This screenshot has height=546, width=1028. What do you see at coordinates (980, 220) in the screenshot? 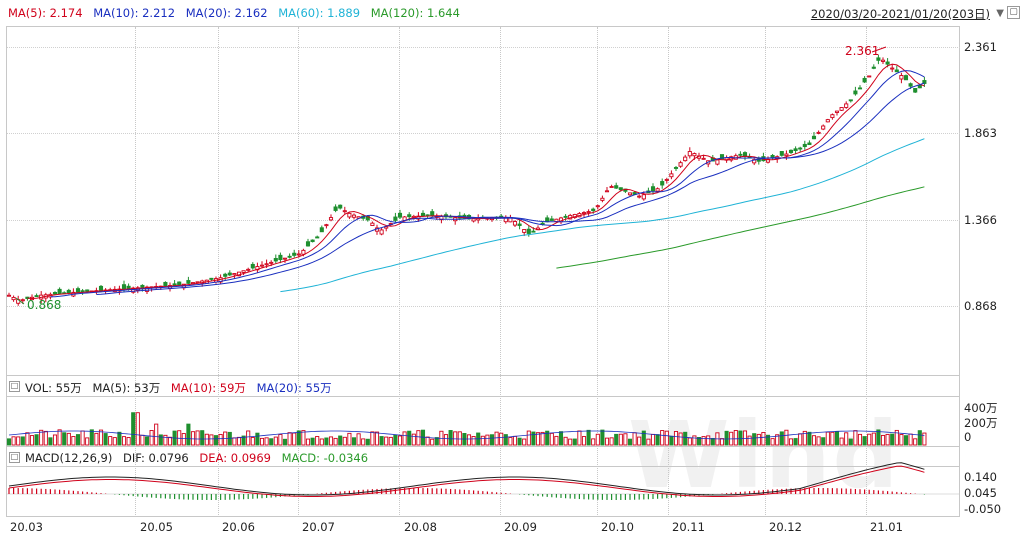
I see `price-y-tick: 1.366` at bounding box center [980, 220].